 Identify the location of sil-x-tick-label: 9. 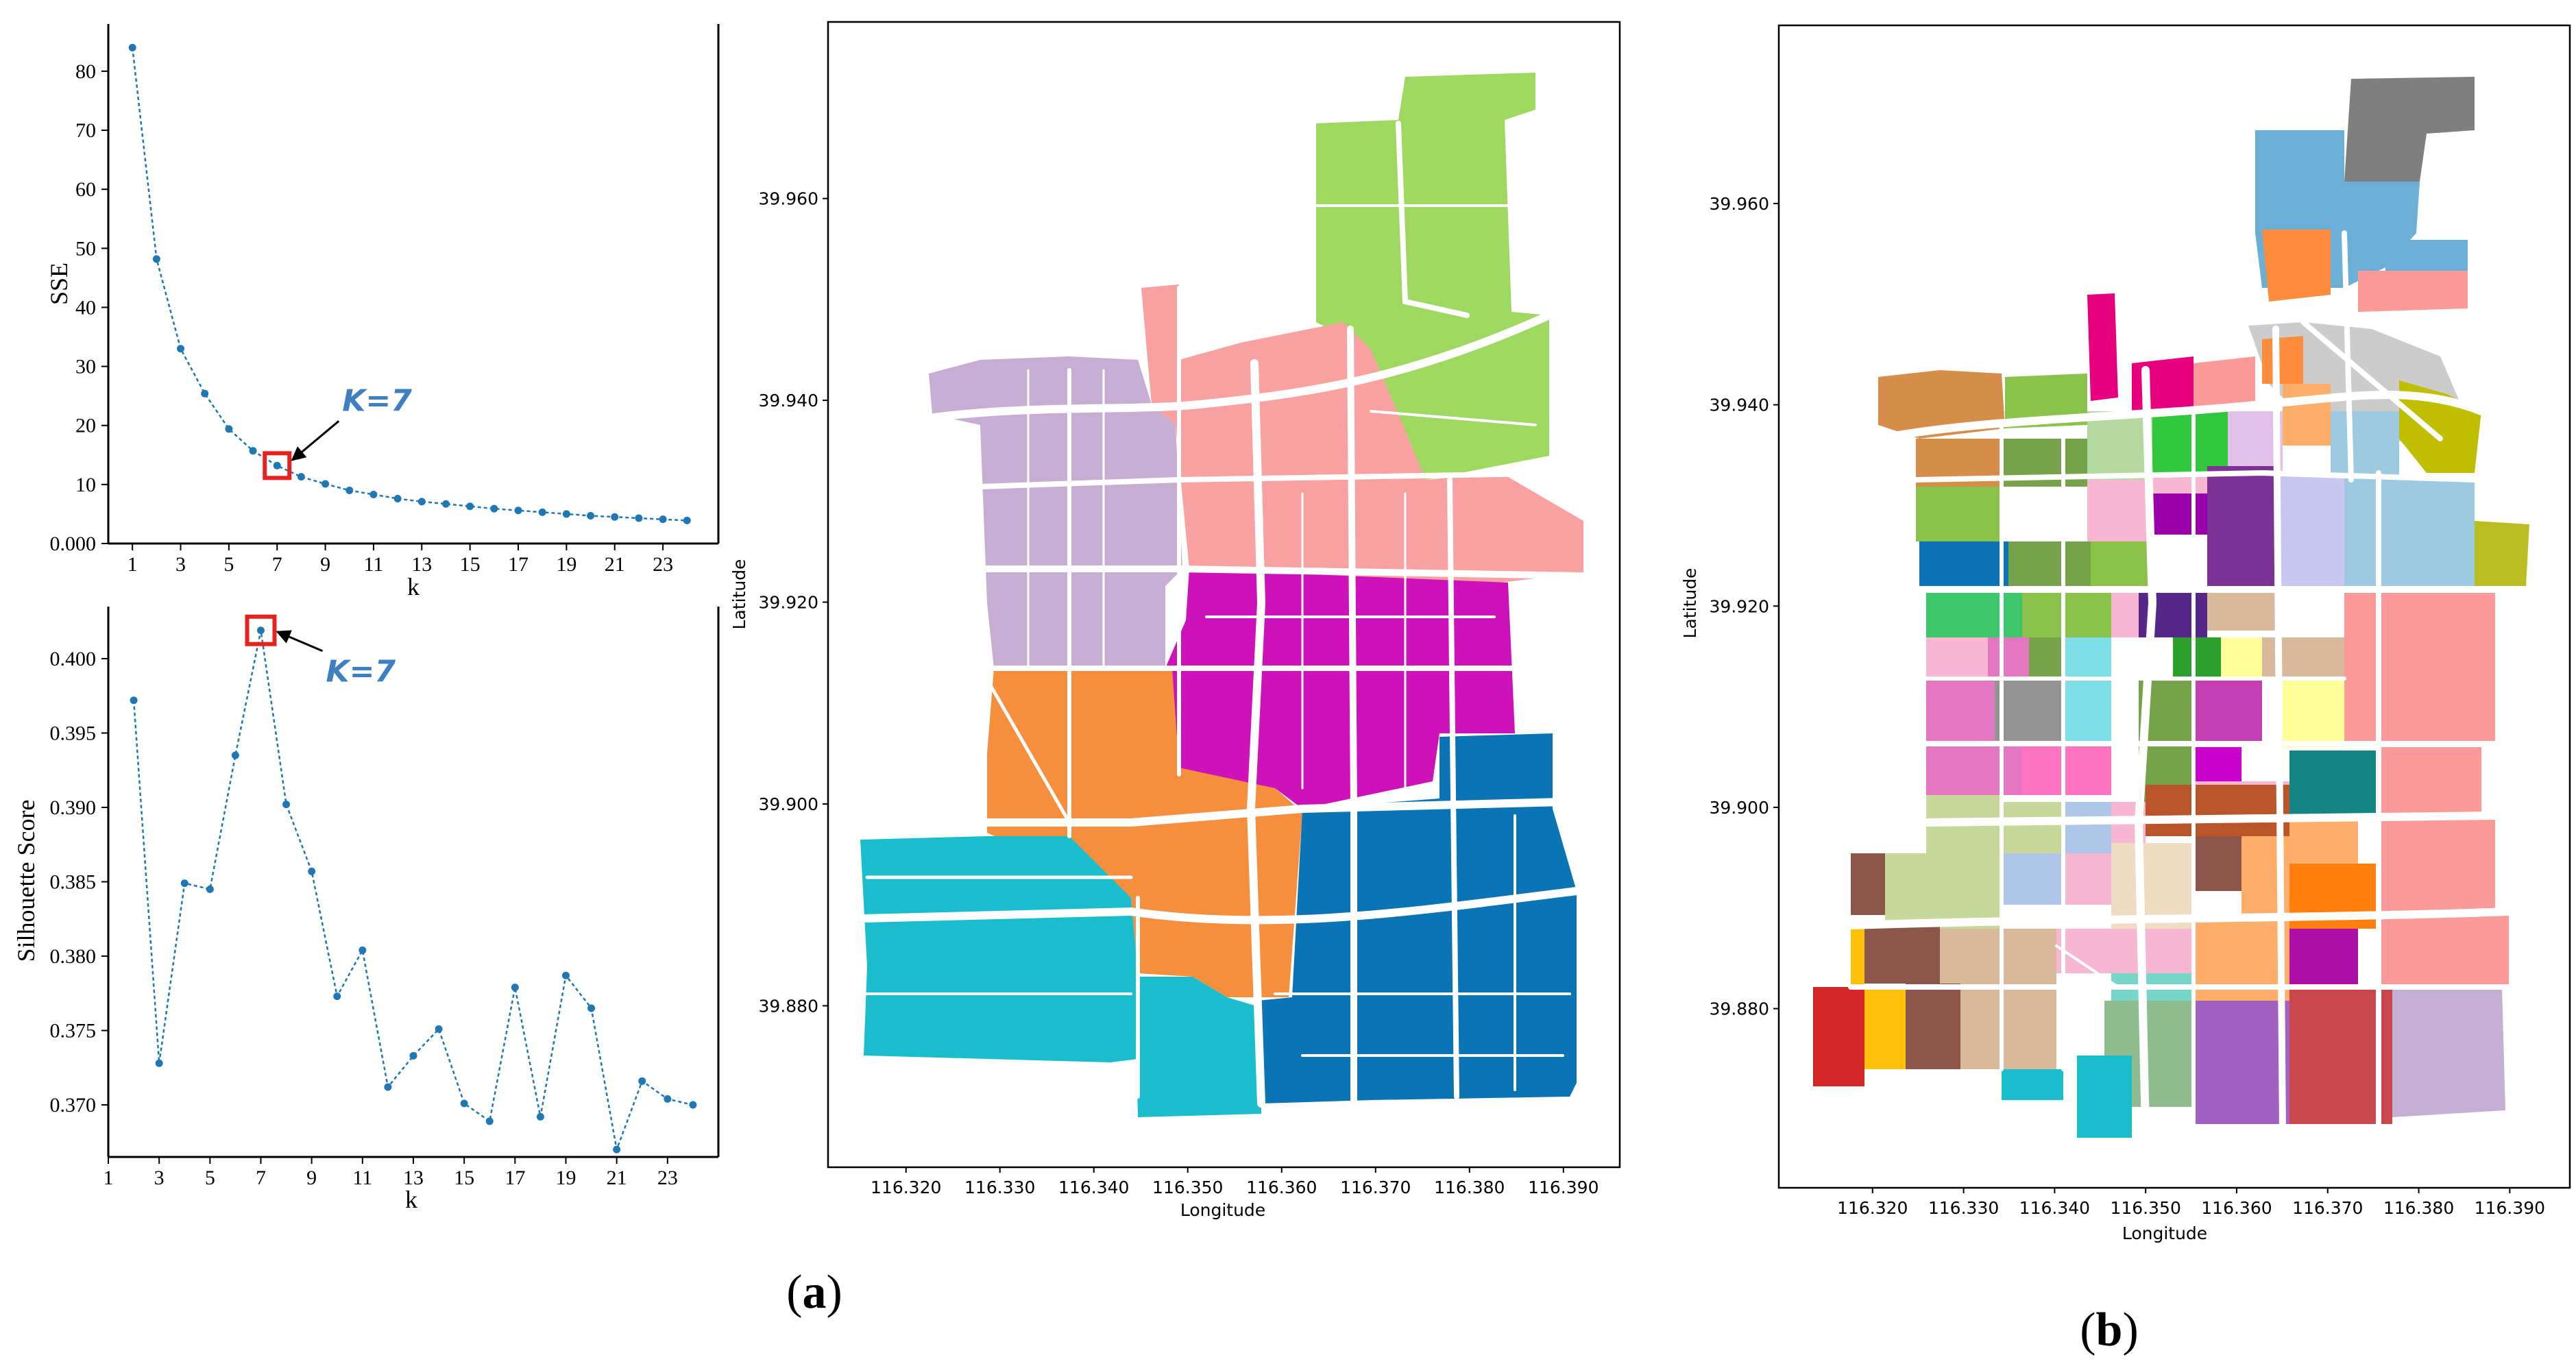
(311, 1178).